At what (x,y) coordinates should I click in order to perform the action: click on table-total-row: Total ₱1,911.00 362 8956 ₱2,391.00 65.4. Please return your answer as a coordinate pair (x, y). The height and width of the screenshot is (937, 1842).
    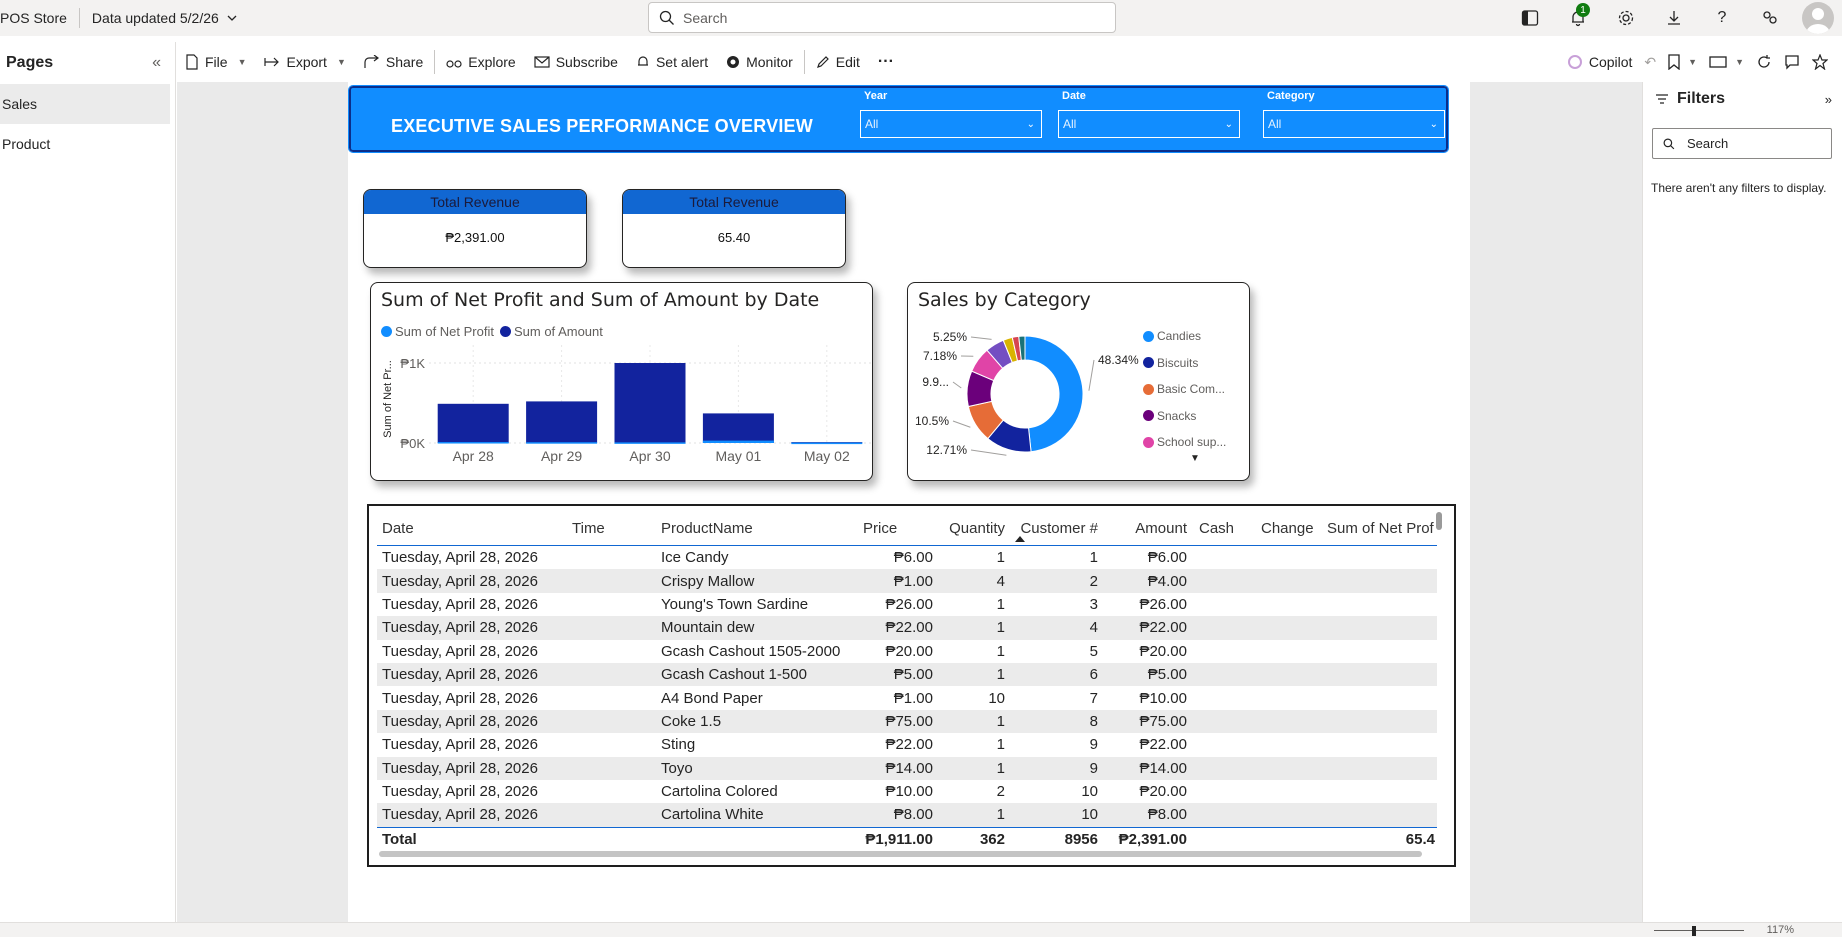
    Looking at the image, I should click on (907, 838).